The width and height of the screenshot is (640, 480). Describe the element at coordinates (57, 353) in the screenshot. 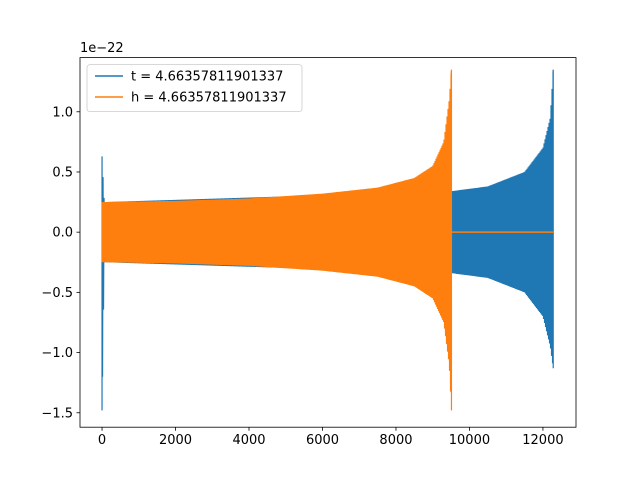

I see `y-tick-label: −1.0` at that location.